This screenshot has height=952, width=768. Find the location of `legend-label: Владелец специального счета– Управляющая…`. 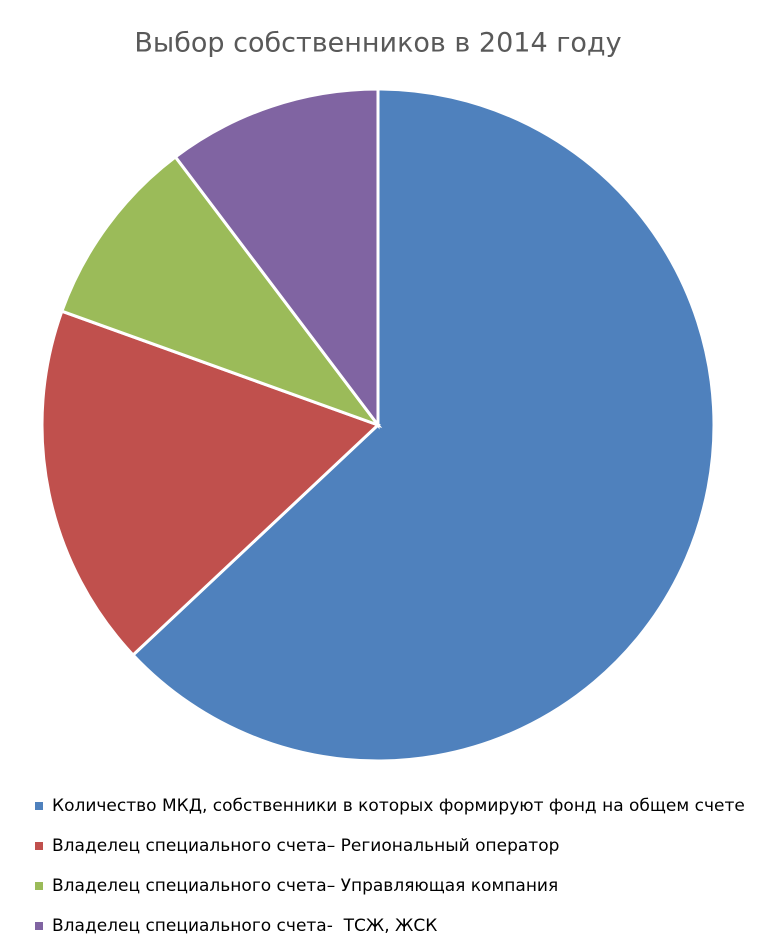

legend-label: Владелец специального счета– Управляющая… is located at coordinates (305, 886).